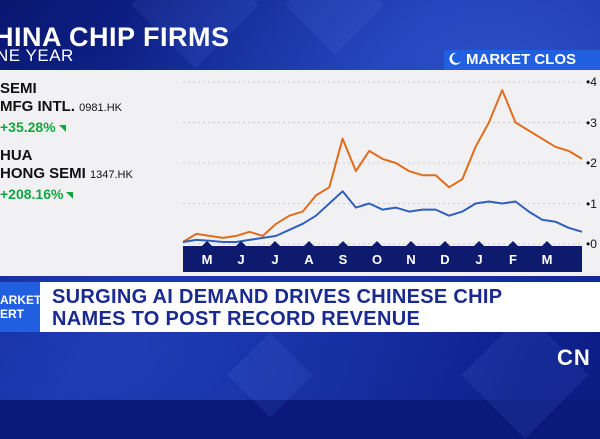  What do you see at coordinates (591, 82) in the screenshot?
I see `y-tick-label: •4` at bounding box center [591, 82].